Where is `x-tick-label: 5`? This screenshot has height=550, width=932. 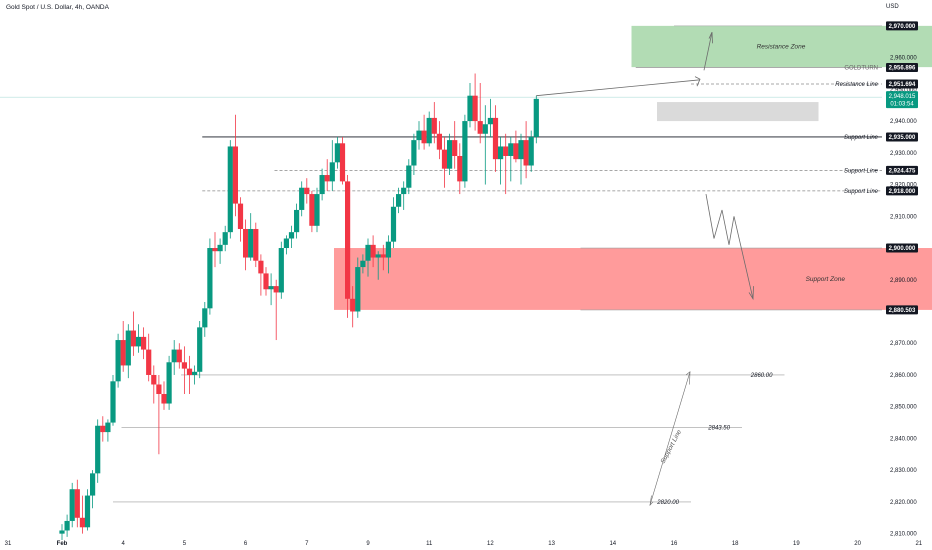
x-tick-label: 5 is located at coordinates (185, 544).